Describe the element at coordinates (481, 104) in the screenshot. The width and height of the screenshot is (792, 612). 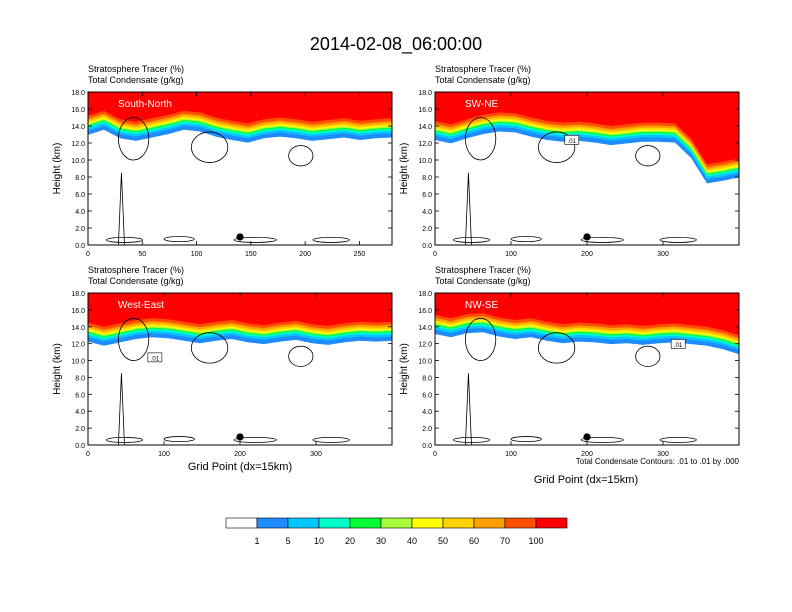
I see `panel-section-label: SW-NE` at that location.